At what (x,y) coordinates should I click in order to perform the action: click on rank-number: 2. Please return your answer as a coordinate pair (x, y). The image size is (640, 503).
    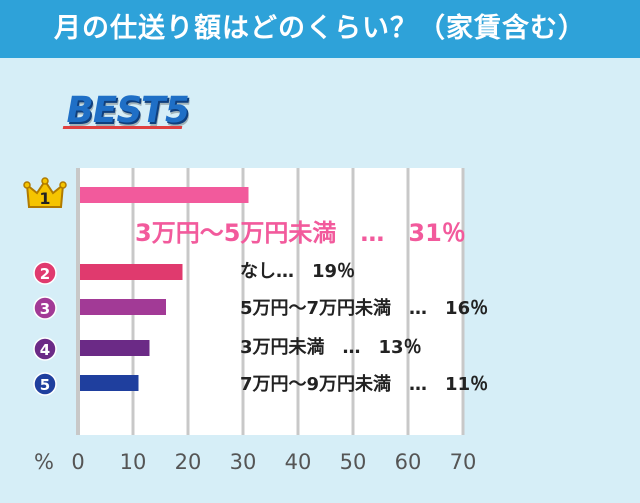
    Looking at the image, I should click on (45, 274).